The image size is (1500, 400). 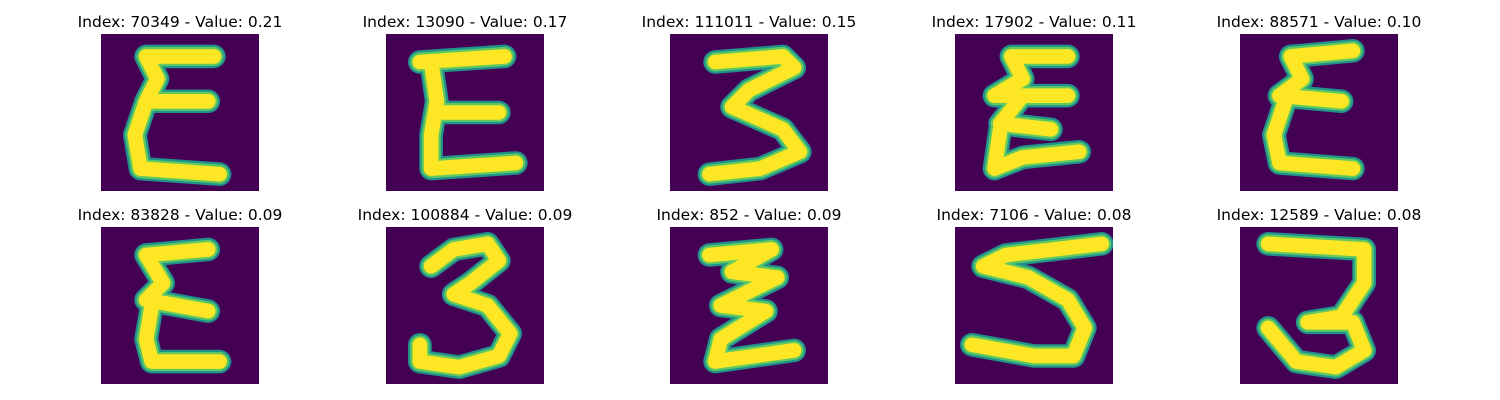 What do you see at coordinates (749, 305) in the screenshot?
I see `digit-image-zigzag-z` at bounding box center [749, 305].